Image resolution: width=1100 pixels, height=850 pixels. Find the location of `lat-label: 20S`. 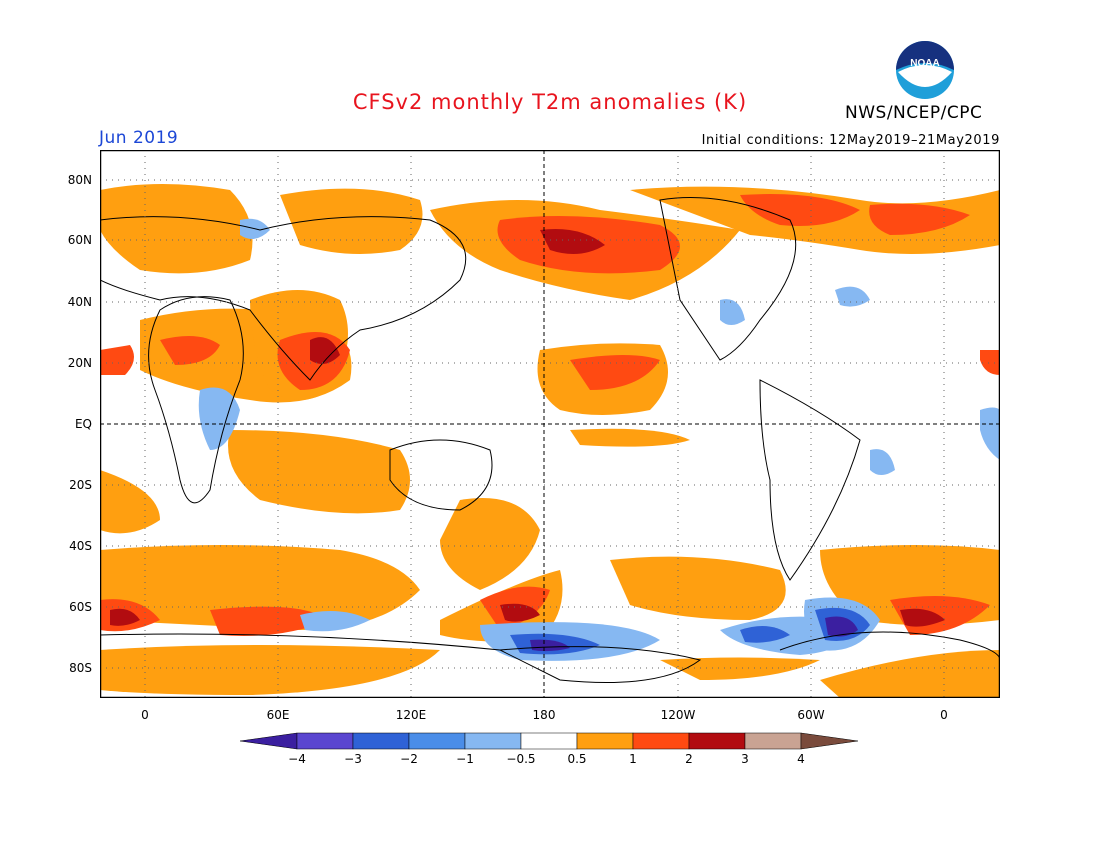

lat-label: 20S is located at coordinates (80, 485).